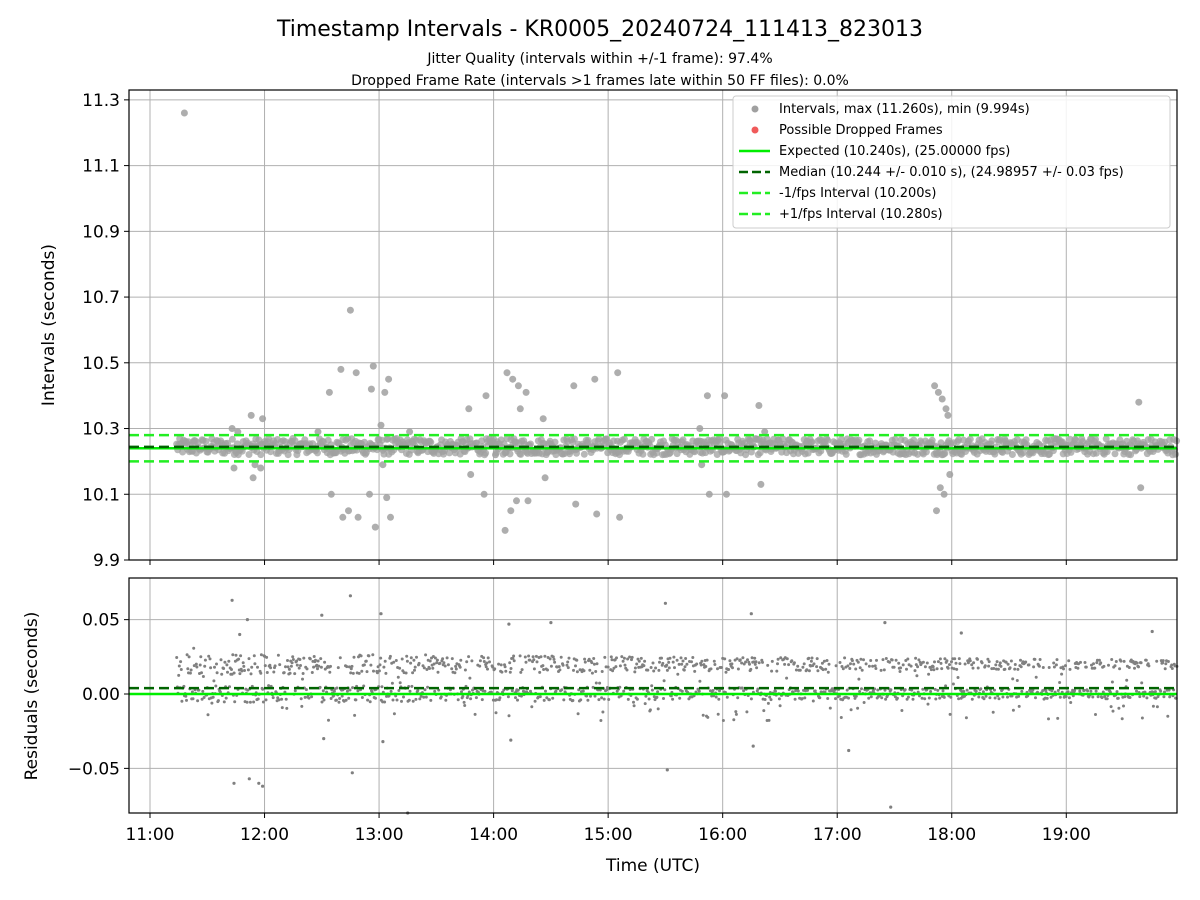 Image resolution: width=1200 pixels, height=900 pixels. What do you see at coordinates (101, 621) in the screenshot?
I see `residuals-y-tick-label: 0.05` at bounding box center [101, 621].